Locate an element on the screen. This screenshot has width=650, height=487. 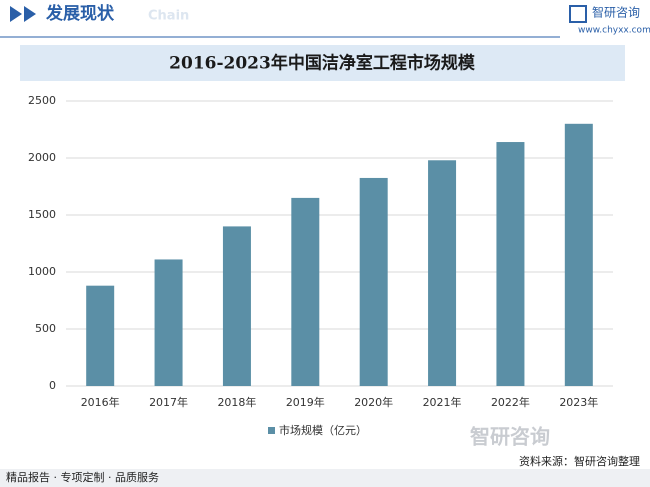
x-tick-label: 2023年 is located at coordinates (578, 402).